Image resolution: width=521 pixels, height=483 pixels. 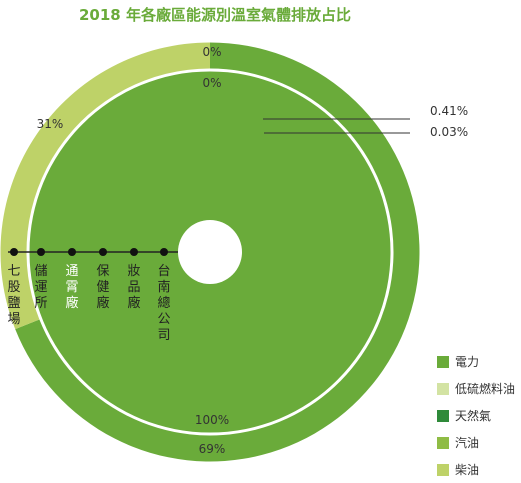 I want to click on legend-item-3: 汽油, so click(x=476, y=442).